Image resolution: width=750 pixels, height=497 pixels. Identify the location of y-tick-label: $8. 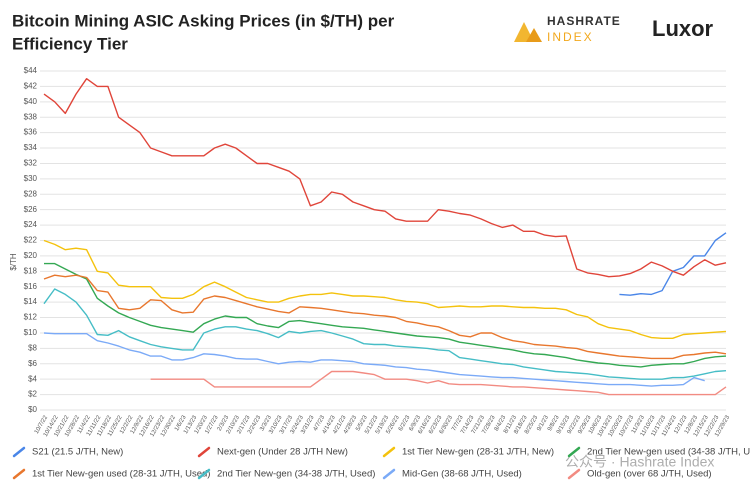
(32, 347).